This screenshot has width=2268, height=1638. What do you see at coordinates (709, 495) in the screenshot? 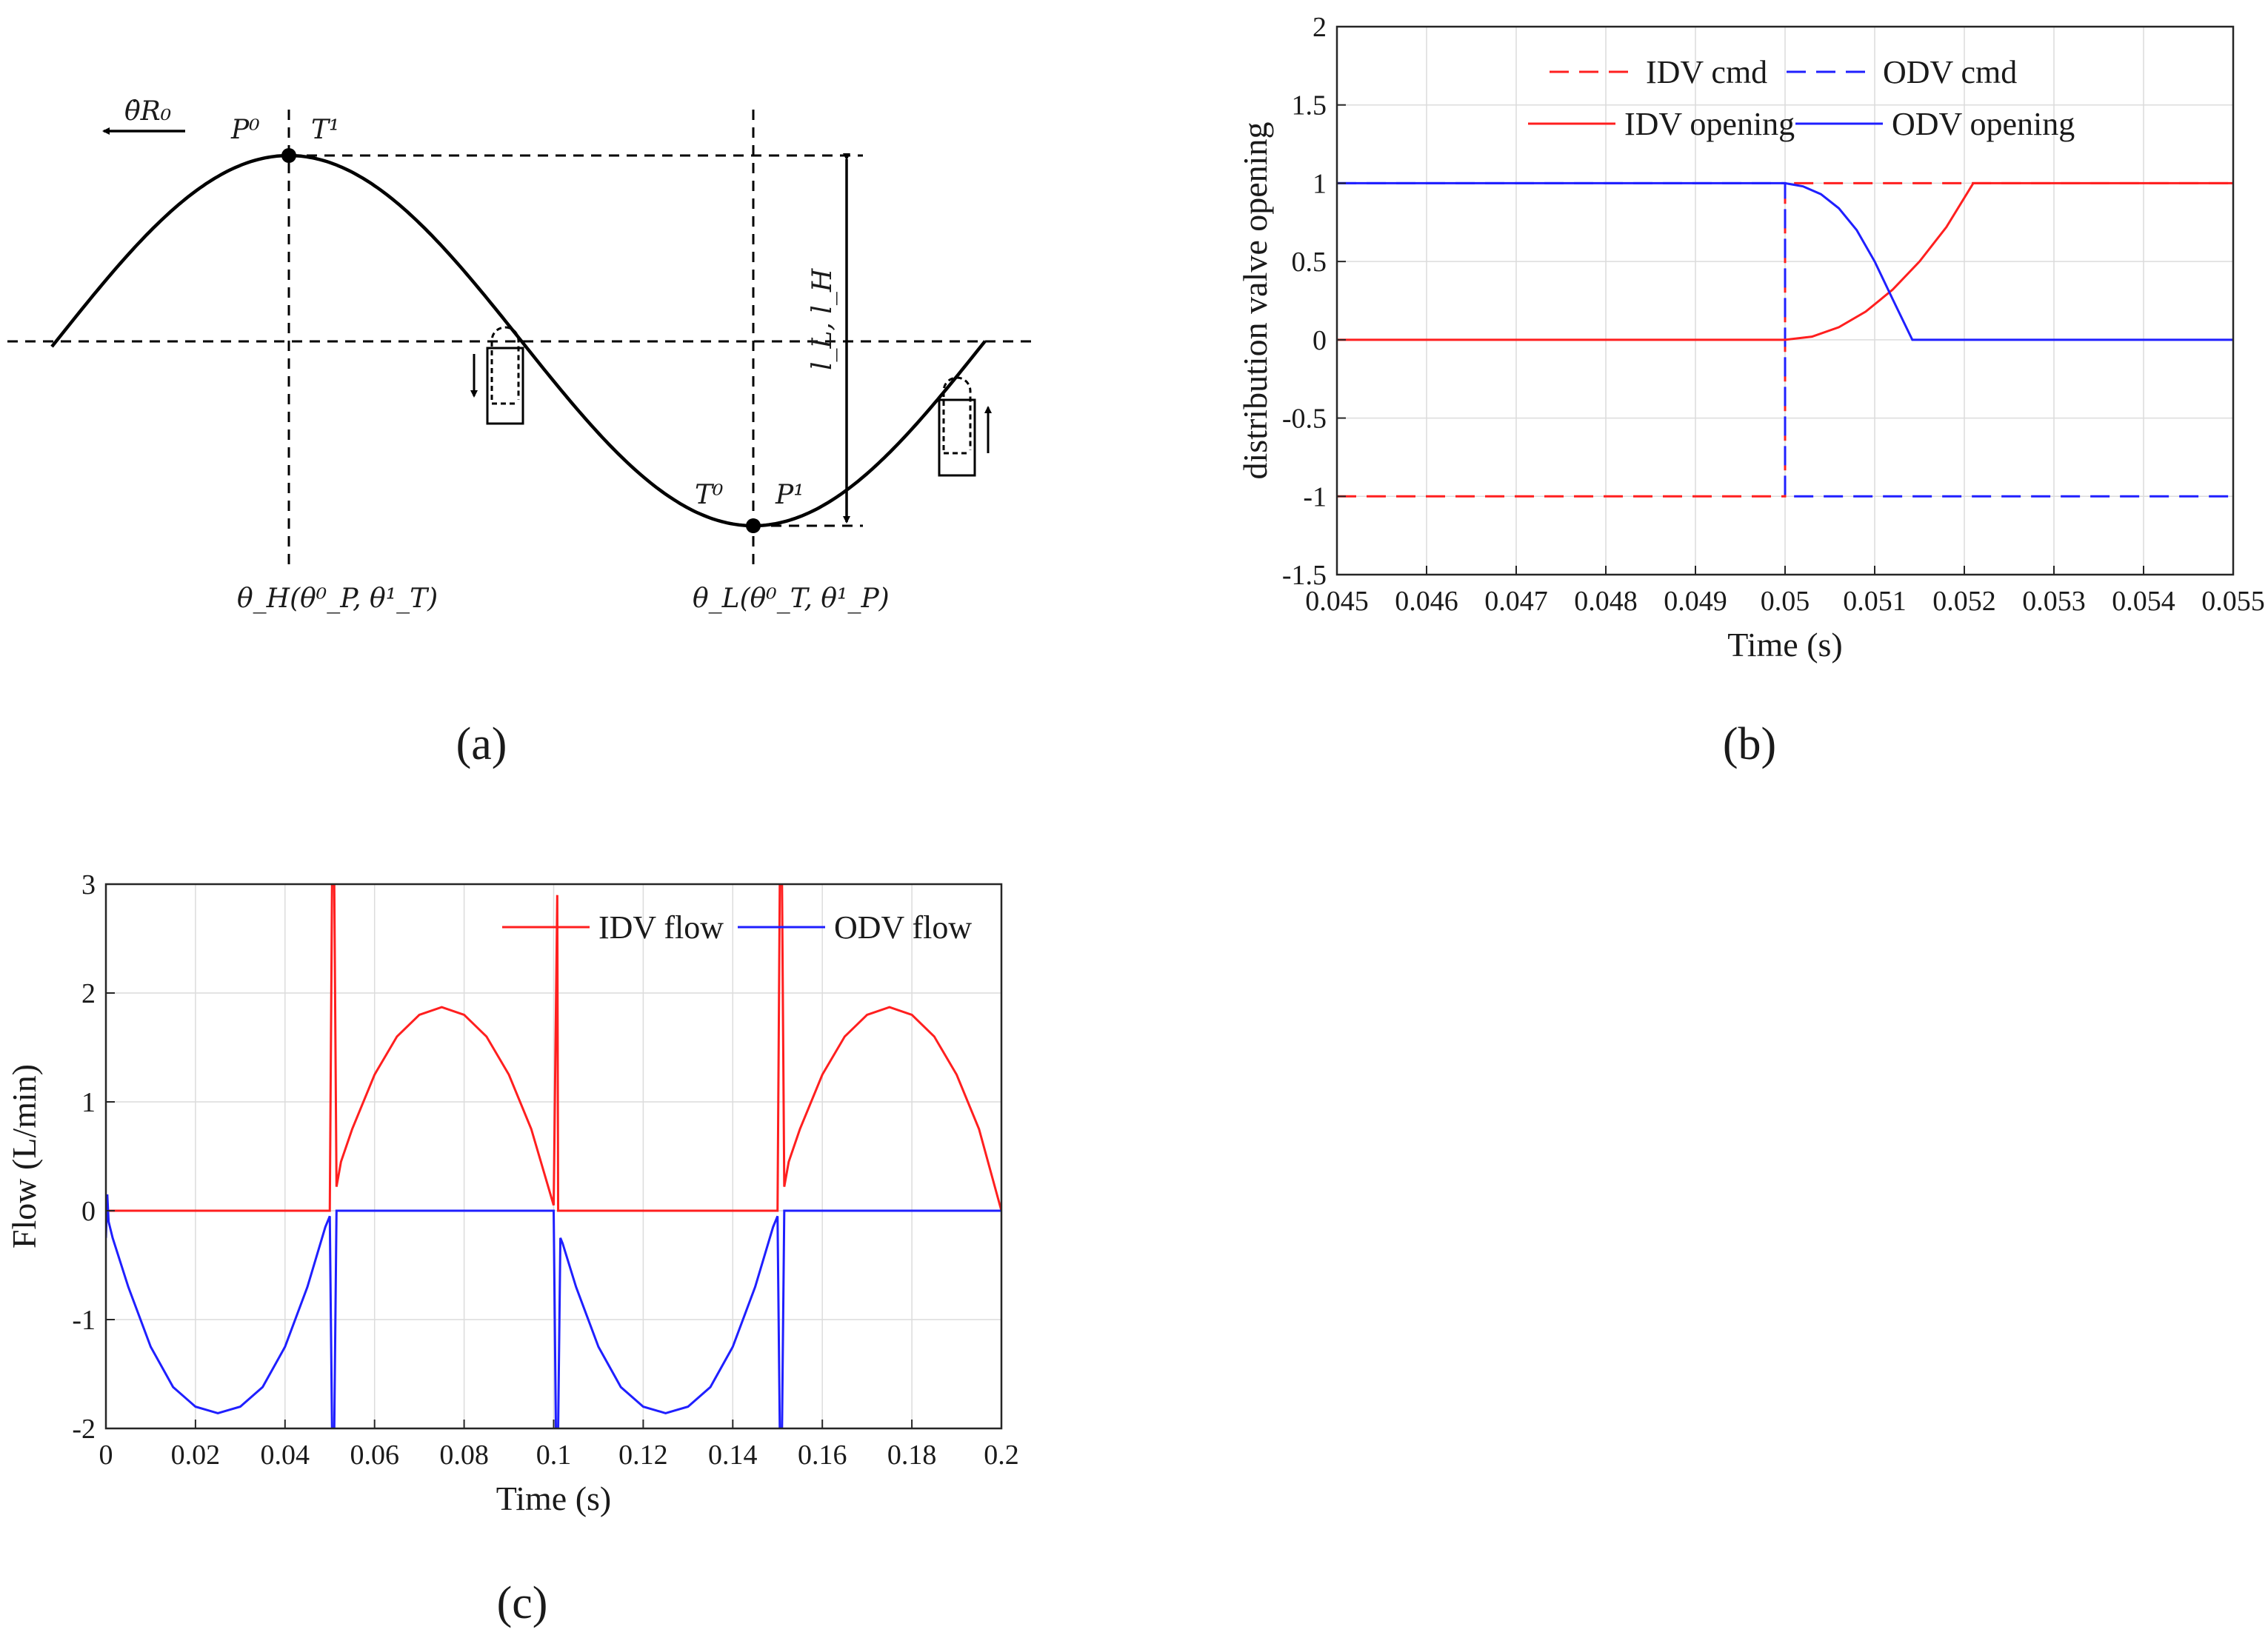
I see `label-t0: T⁰` at bounding box center [709, 495].